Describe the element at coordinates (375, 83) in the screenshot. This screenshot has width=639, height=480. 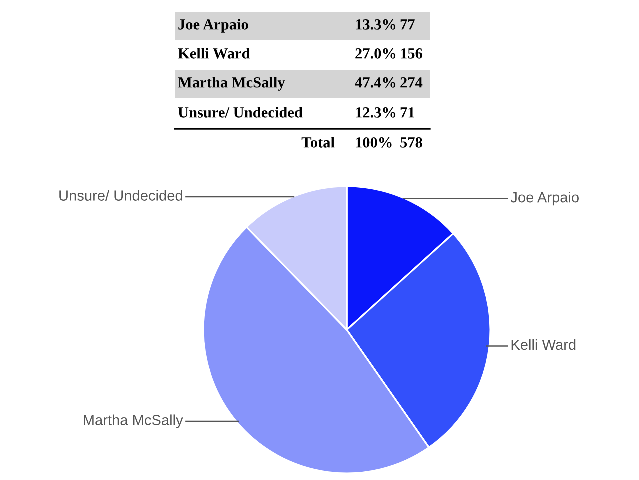
I see `data-label: 47.4%` at that location.